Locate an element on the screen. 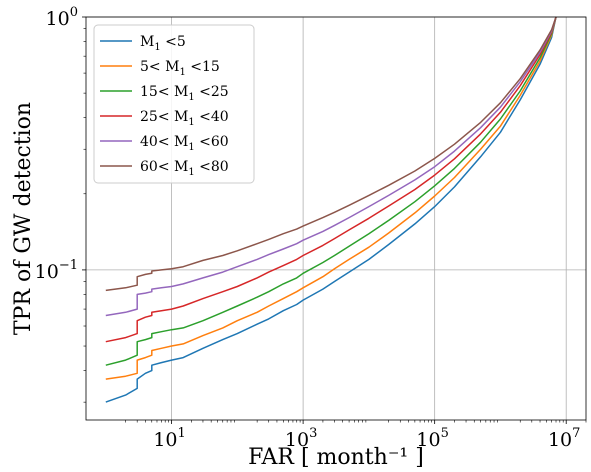 The width and height of the screenshot is (591, 472). legend-frame is located at coordinates (174, 104).